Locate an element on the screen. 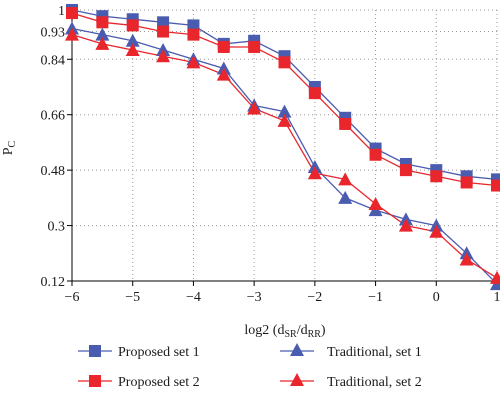 The width and height of the screenshot is (500, 409). y-axis-label-sub: C is located at coordinates (12, 143).